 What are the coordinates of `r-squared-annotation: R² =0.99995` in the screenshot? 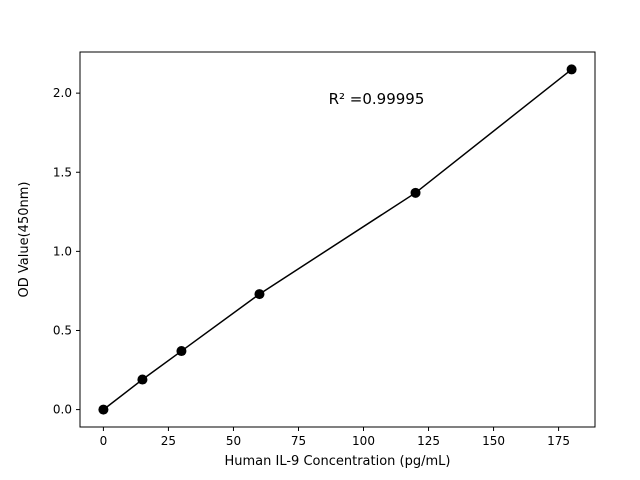 It's located at (377, 99).